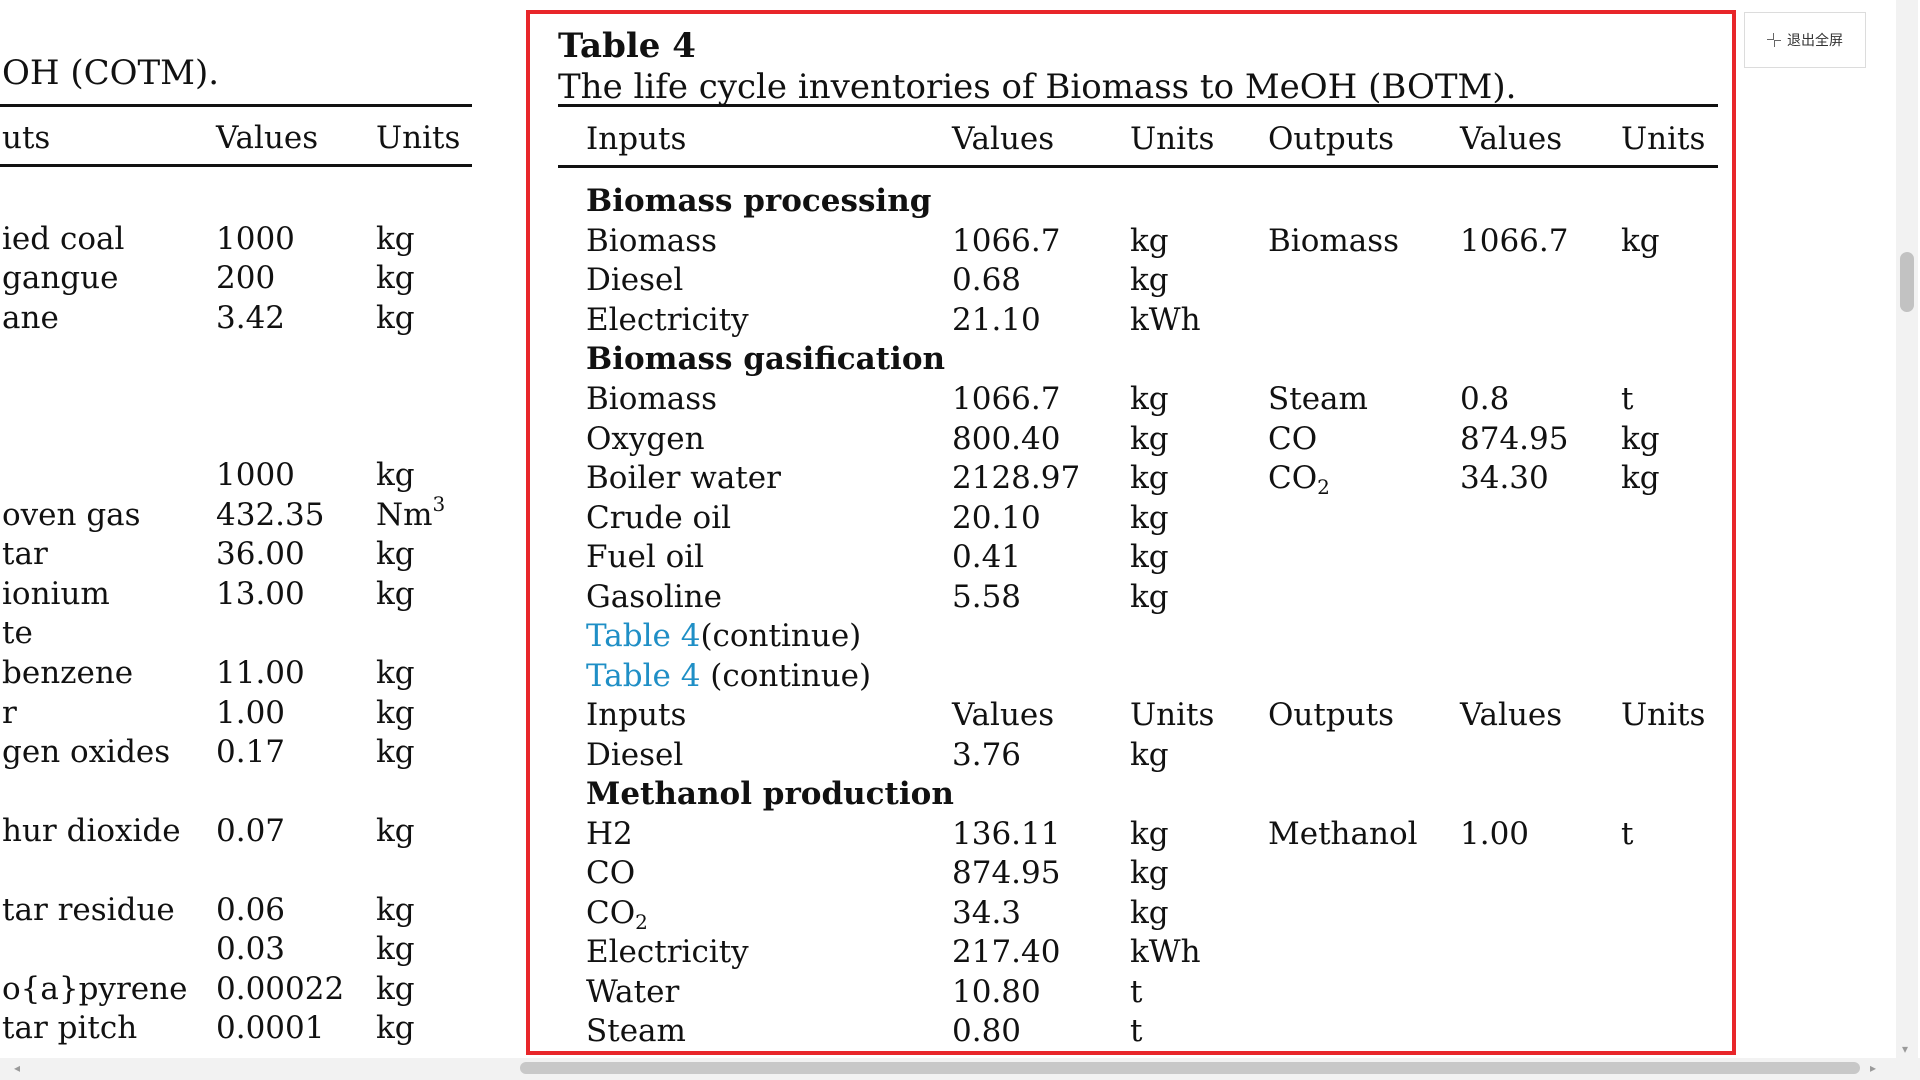 The height and width of the screenshot is (1080, 1920). I want to click on table-row: Fuel oil 0.41 kg, so click(1130, 558).